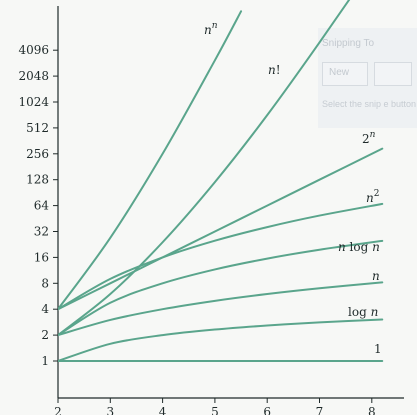 Image resolution: width=417 pixels, height=415 pixels. I want to click on y-tick-label: 4, so click(45, 309).